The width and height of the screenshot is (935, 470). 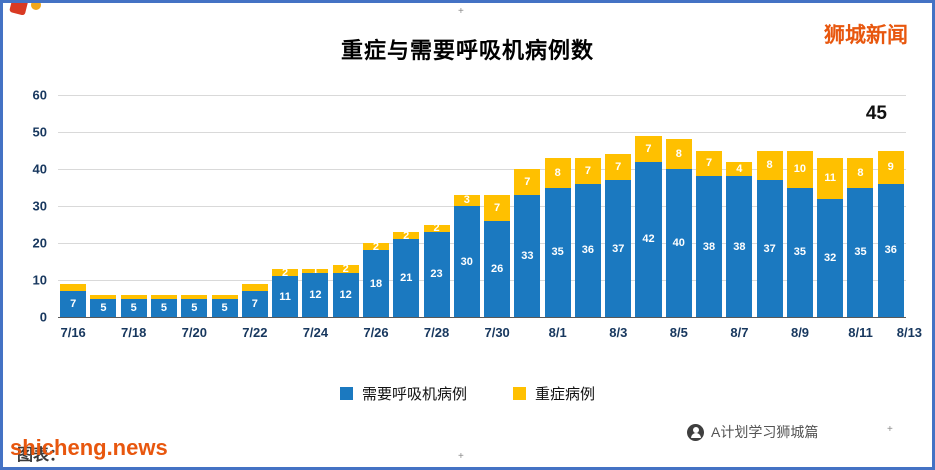 I want to click on bar-7/25: 2 12, so click(x=346, y=206).